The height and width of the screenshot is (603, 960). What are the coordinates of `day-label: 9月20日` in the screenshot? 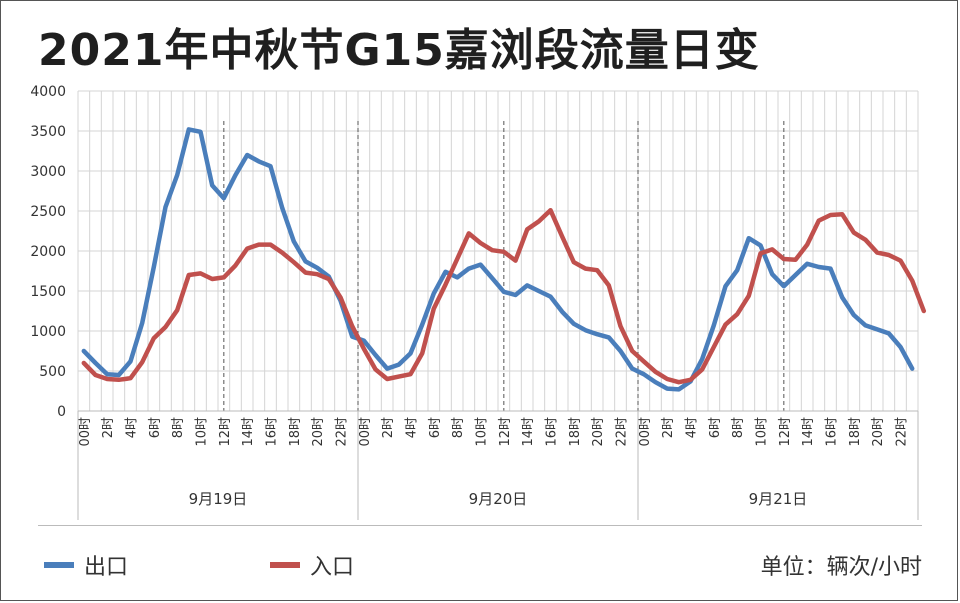 It's located at (498, 499).